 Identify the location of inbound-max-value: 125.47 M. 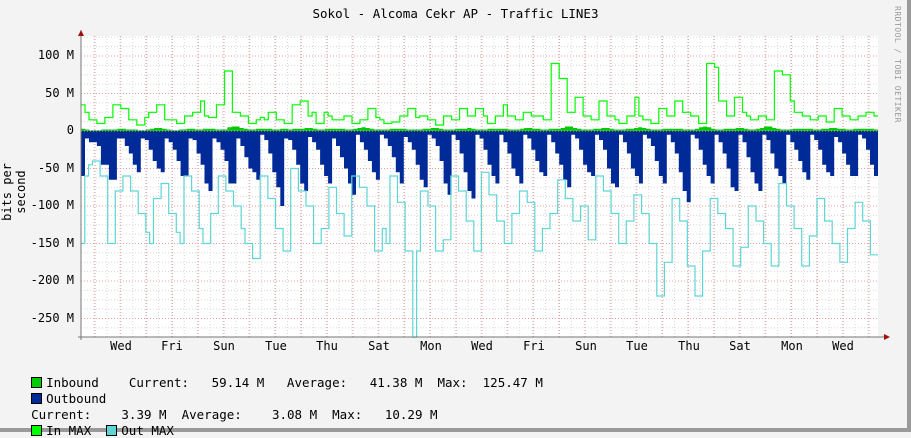
(512, 382).